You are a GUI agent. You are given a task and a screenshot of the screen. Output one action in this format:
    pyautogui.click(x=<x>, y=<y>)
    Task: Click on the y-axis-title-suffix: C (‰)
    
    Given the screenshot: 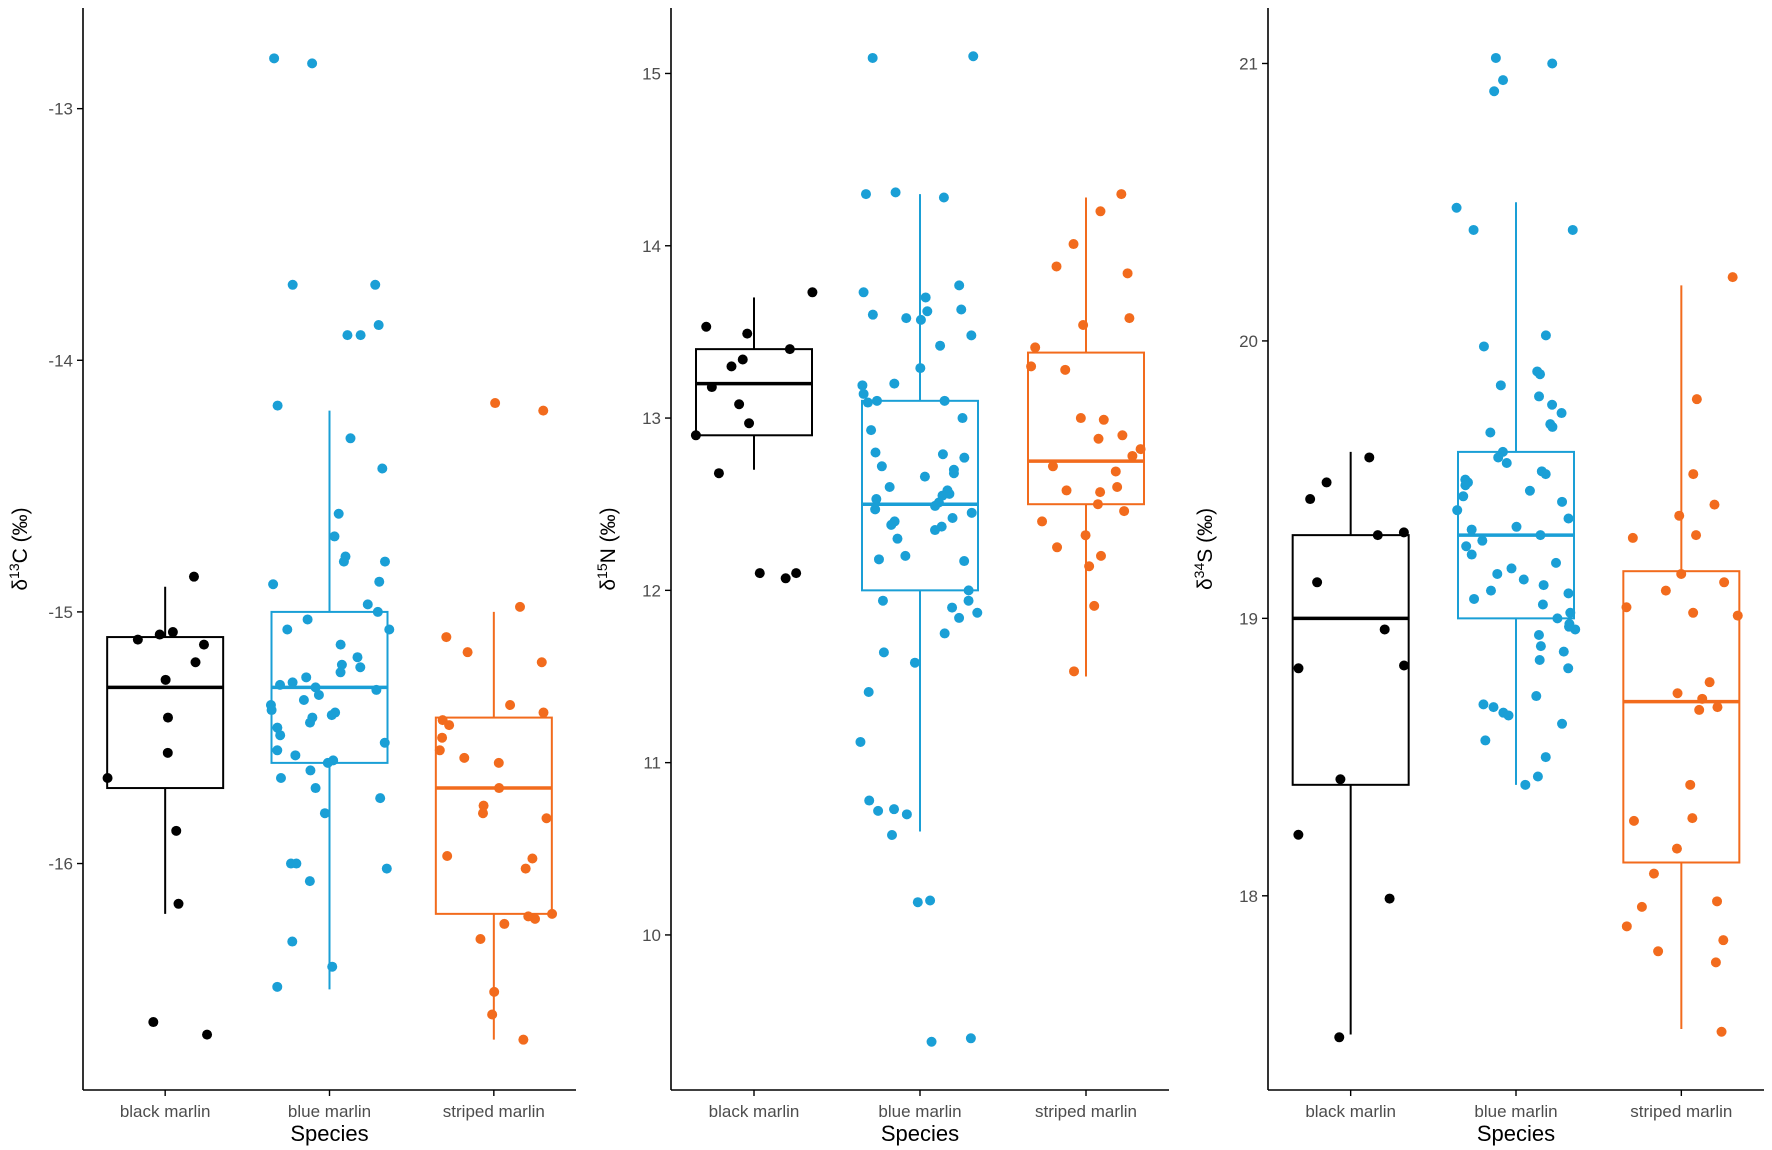 What is the action you would take?
    pyautogui.click(x=20, y=535)
    